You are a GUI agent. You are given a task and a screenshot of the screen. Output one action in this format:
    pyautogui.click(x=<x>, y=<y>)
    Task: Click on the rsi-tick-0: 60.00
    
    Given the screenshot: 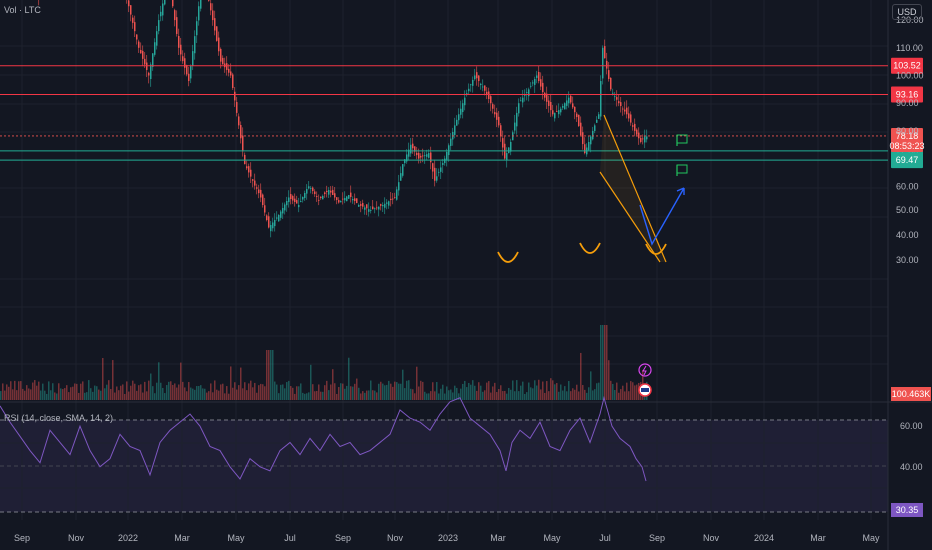 What is the action you would take?
    pyautogui.click(x=911, y=426)
    